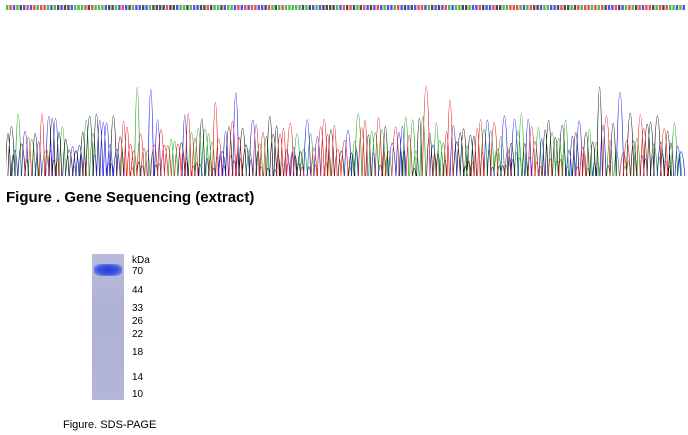 The image size is (688, 435). What do you see at coordinates (345, 7) in the screenshot?
I see `base-call-strip` at bounding box center [345, 7].